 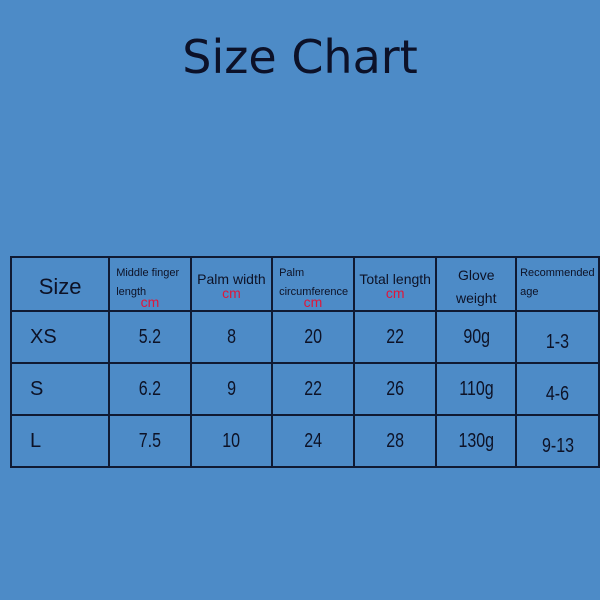 What do you see at coordinates (231, 284) in the screenshot?
I see `header-palm-width: Palm width cm` at bounding box center [231, 284].